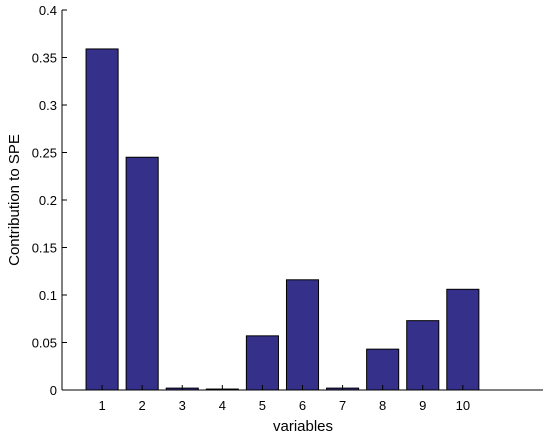 The height and width of the screenshot is (442, 550). What do you see at coordinates (342, 405) in the screenshot?
I see `x-tick-label: 7` at bounding box center [342, 405].